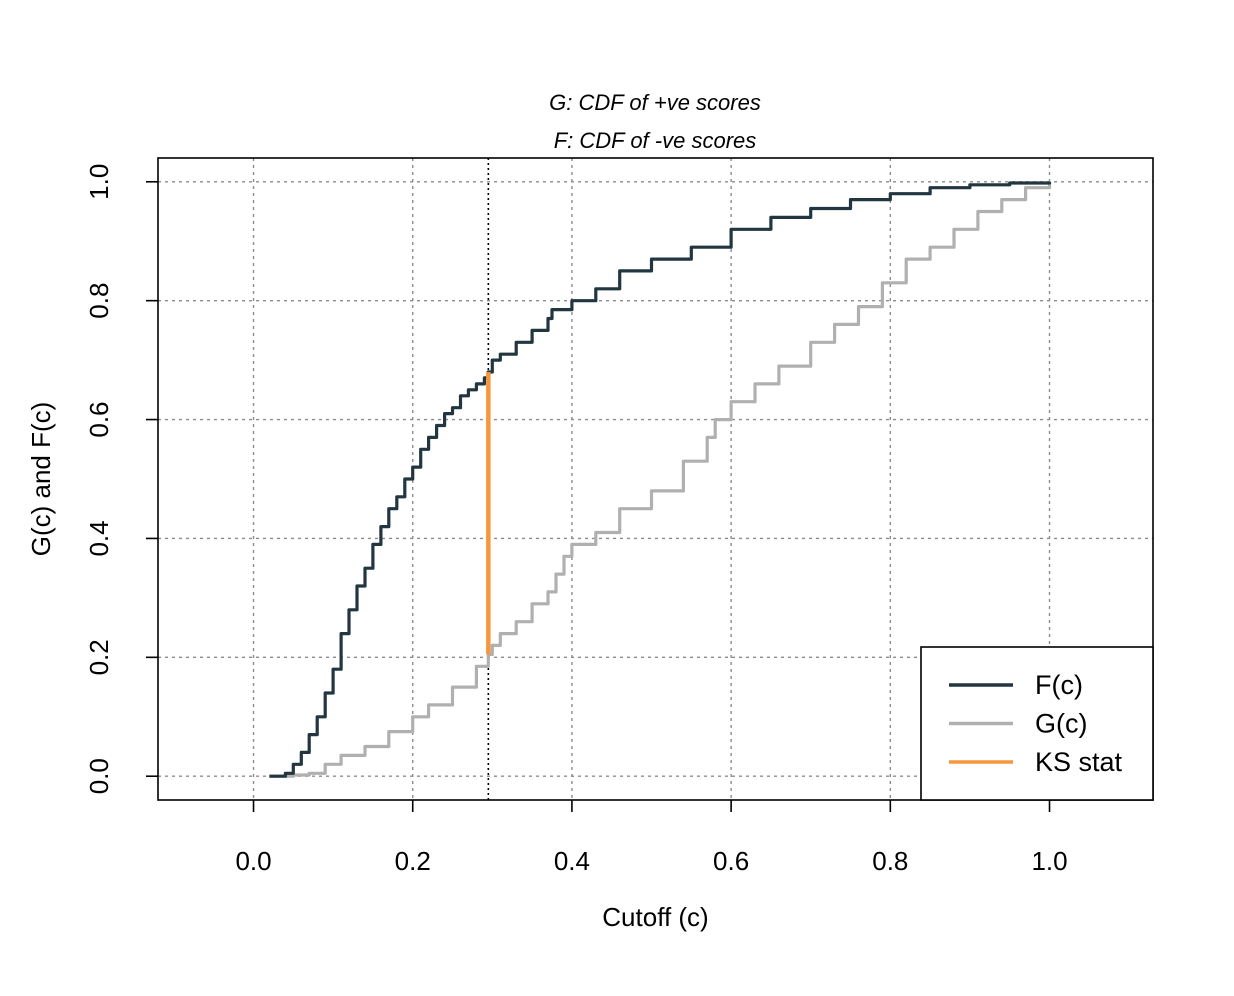  Describe the element at coordinates (413, 861) in the screenshot. I see `x-tick-label-1: 0.2` at that location.